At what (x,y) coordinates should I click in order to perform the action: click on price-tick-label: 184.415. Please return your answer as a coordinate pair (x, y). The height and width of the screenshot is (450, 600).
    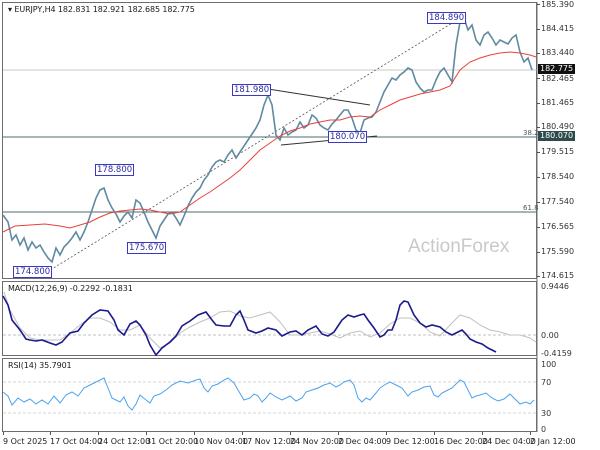
    Looking at the image, I should click on (558, 28).